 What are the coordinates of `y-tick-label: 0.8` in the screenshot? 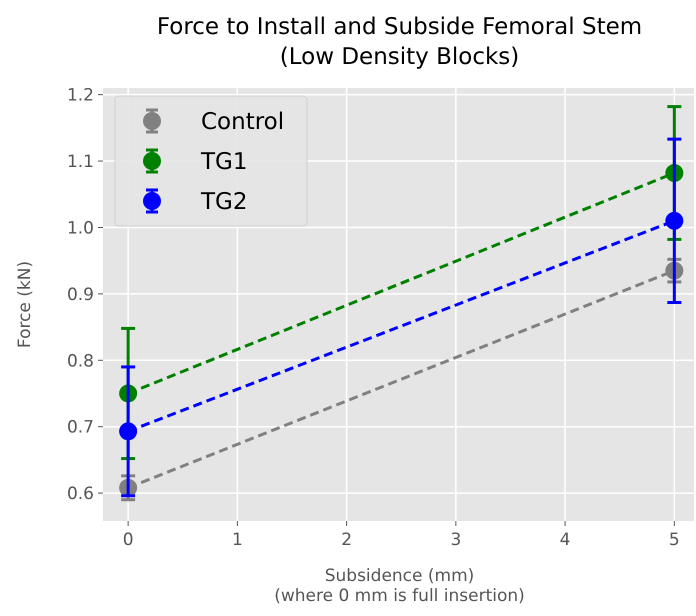 It's located at (80, 361).